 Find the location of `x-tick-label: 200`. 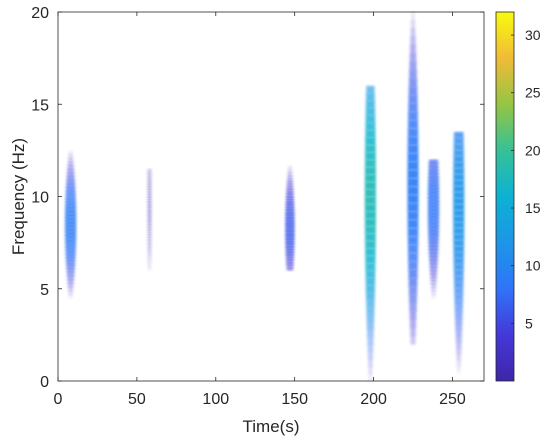

x-tick-label: 200 is located at coordinates (373, 399).